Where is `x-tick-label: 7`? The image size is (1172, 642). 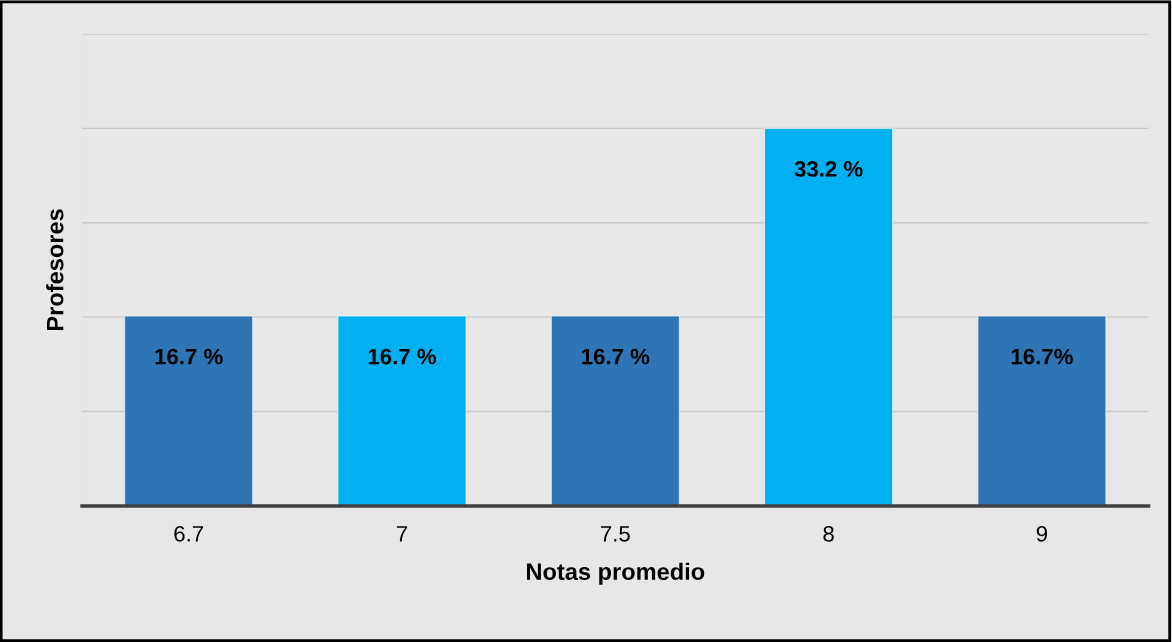
x-tick-label: 7 is located at coordinates (402, 534).